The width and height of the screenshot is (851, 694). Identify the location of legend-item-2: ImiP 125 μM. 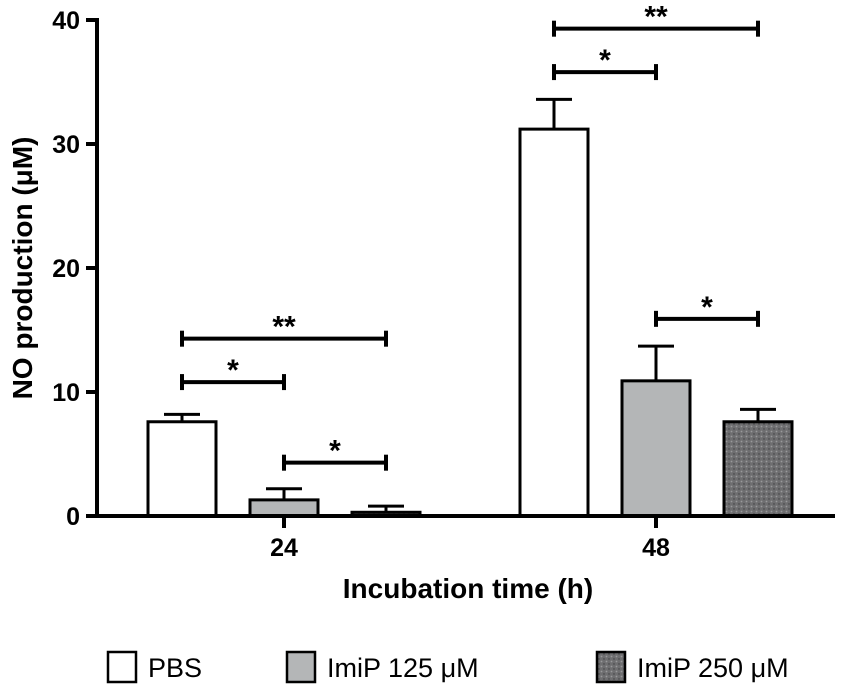
(382, 667).